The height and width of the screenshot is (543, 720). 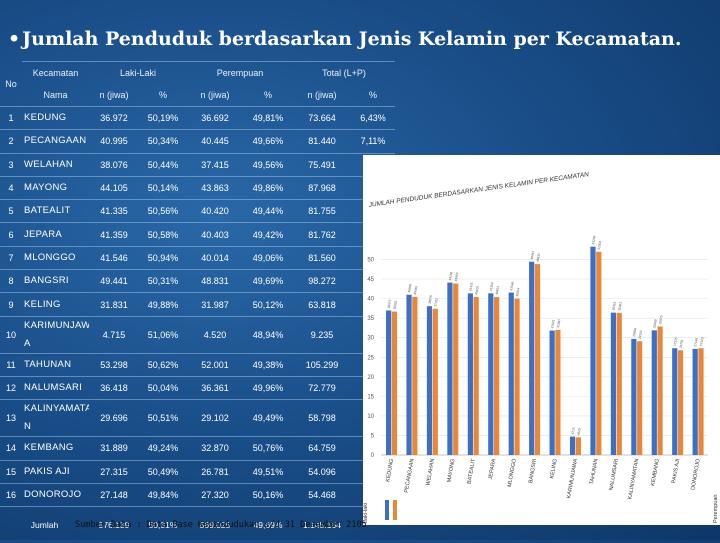 I want to click on laki-pct: 50,34%, so click(x=163, y=141).